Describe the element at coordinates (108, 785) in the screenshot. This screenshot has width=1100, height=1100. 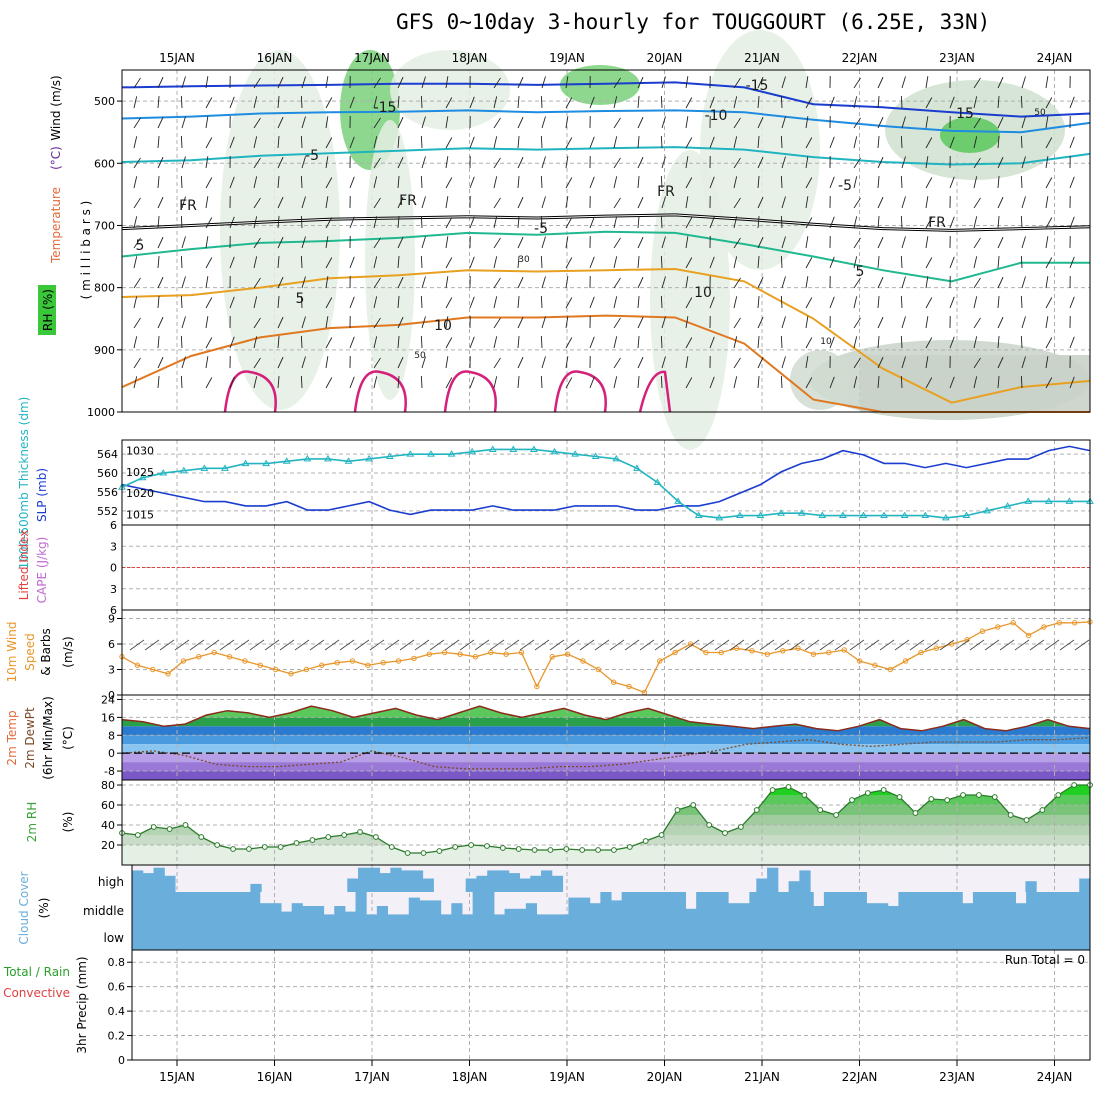
I see `rh-tick-label: 80` at that location.